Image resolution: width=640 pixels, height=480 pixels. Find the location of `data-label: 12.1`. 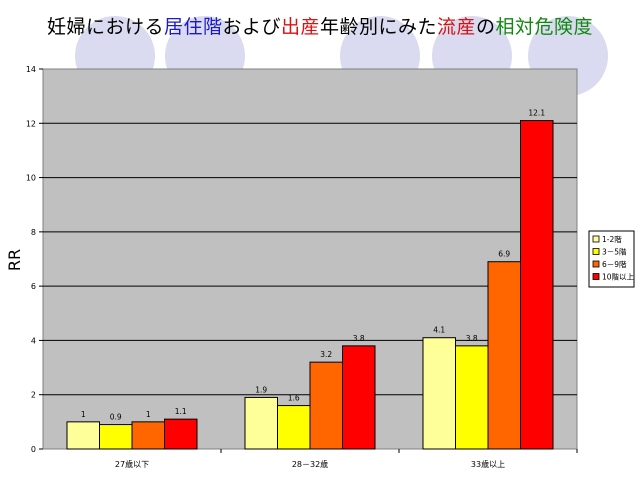

data-label: 12.1 is located at coordinates (536, 113).